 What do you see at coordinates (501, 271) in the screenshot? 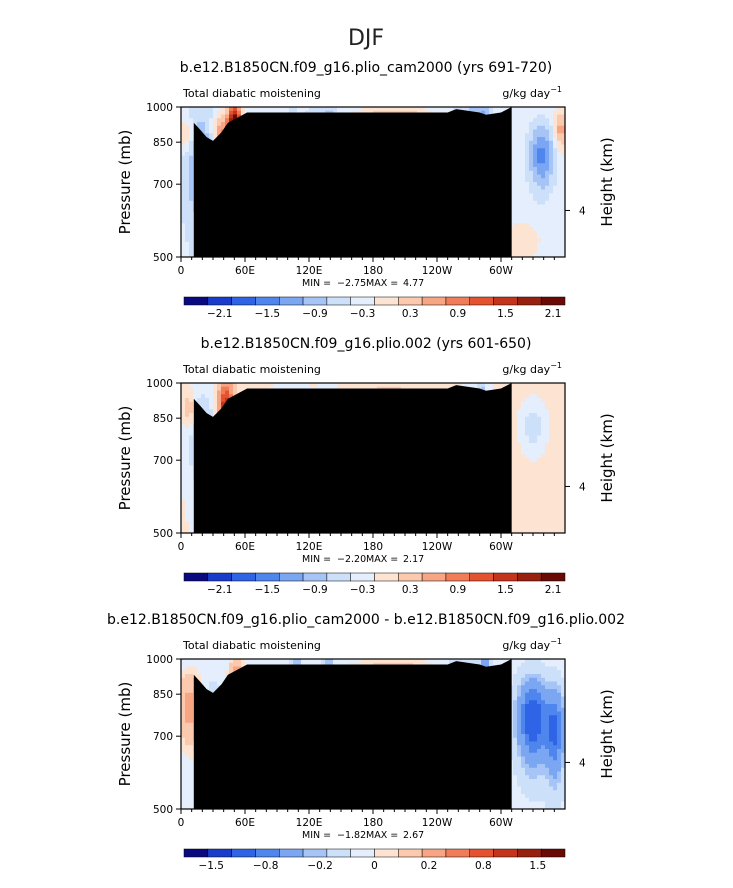
I see `x-tick-label: 60W` at bounding box center [501, 271].